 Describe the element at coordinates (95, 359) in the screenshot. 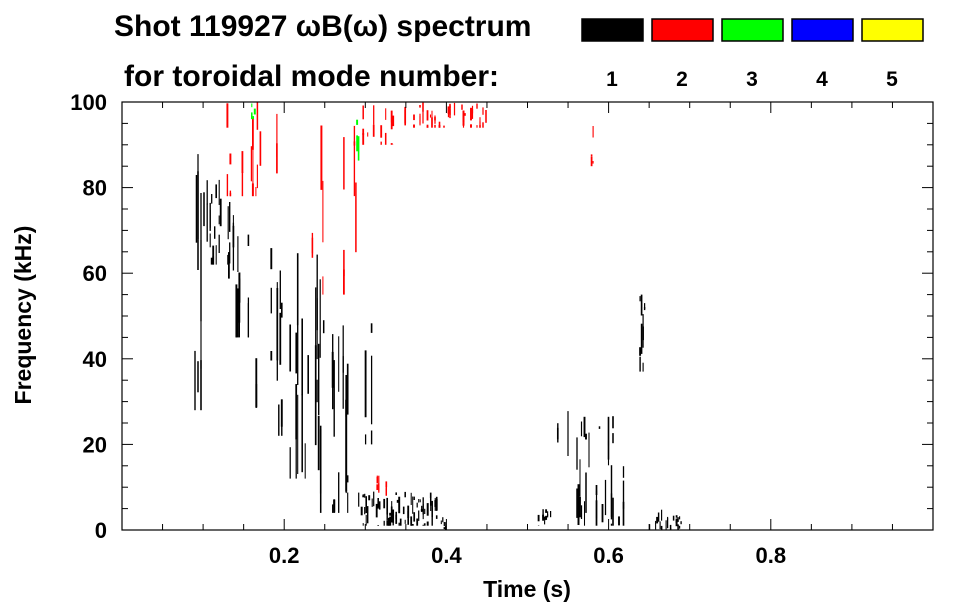

I see `y-tick-label: 40` at that location.